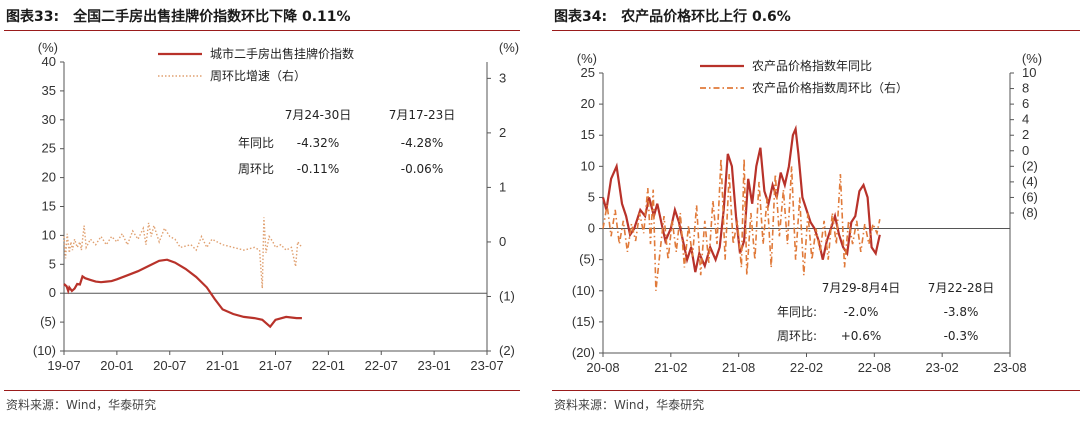 Image resolution: width=1080 pixels, height=421 pixels. I want to click on x-tick-label: 23-02, so click(942, 367).